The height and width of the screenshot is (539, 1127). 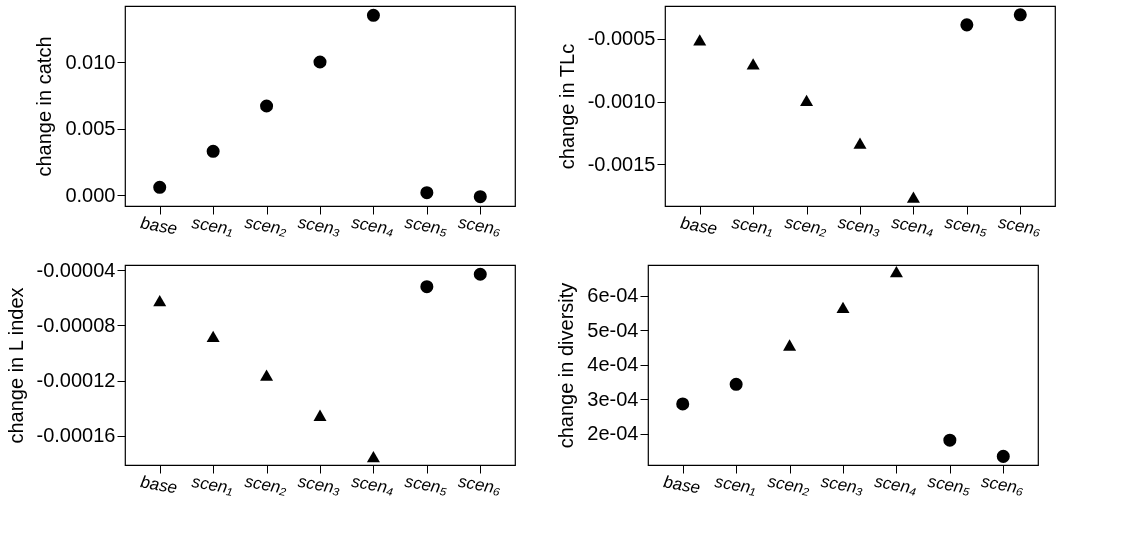 What do you see at coordinates (613, 295) in the screenshot?
I see `y-tick-label: 6e-04` at bounding box center [613, 295].